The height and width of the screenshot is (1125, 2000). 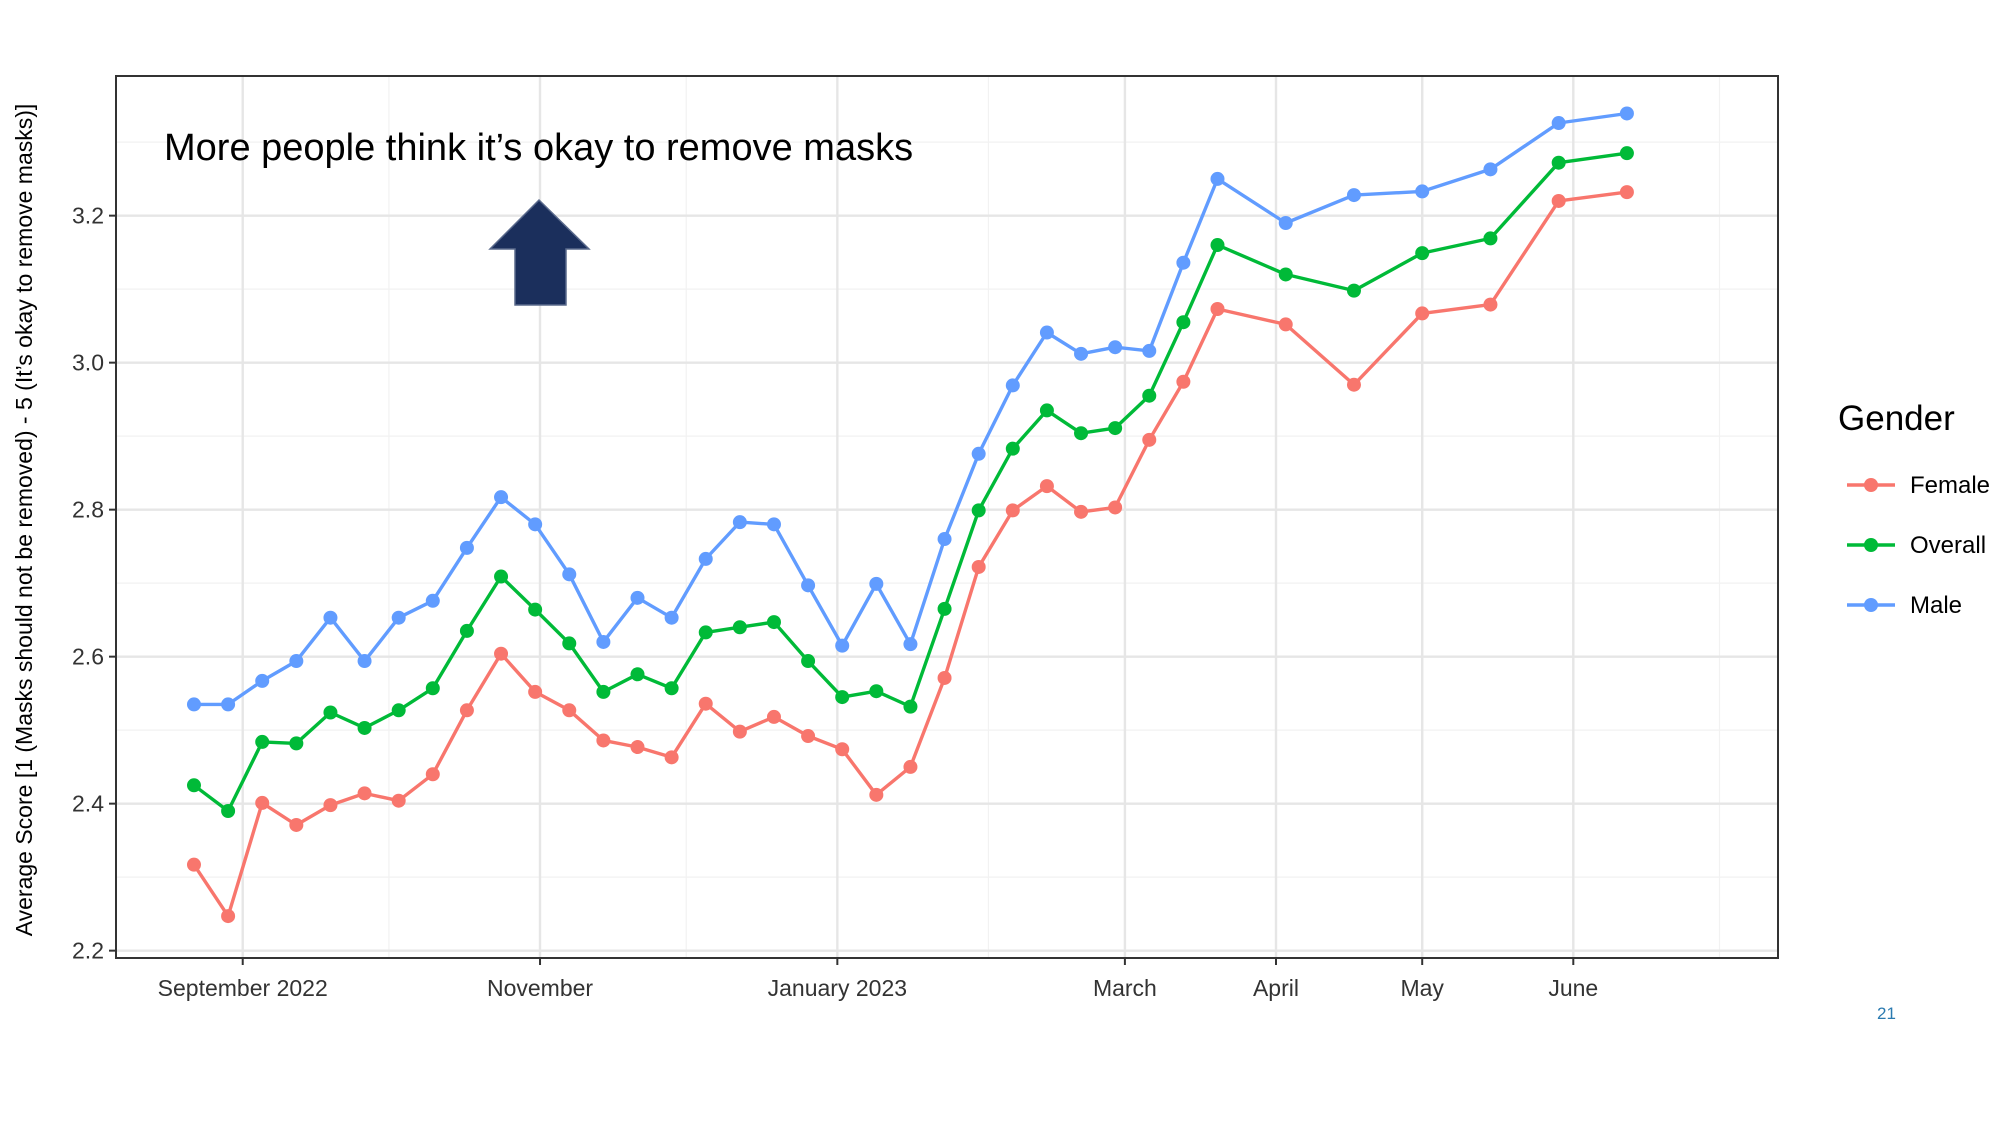 I want to click on y-tick-label: 3.2, so click(x=88, y=216).